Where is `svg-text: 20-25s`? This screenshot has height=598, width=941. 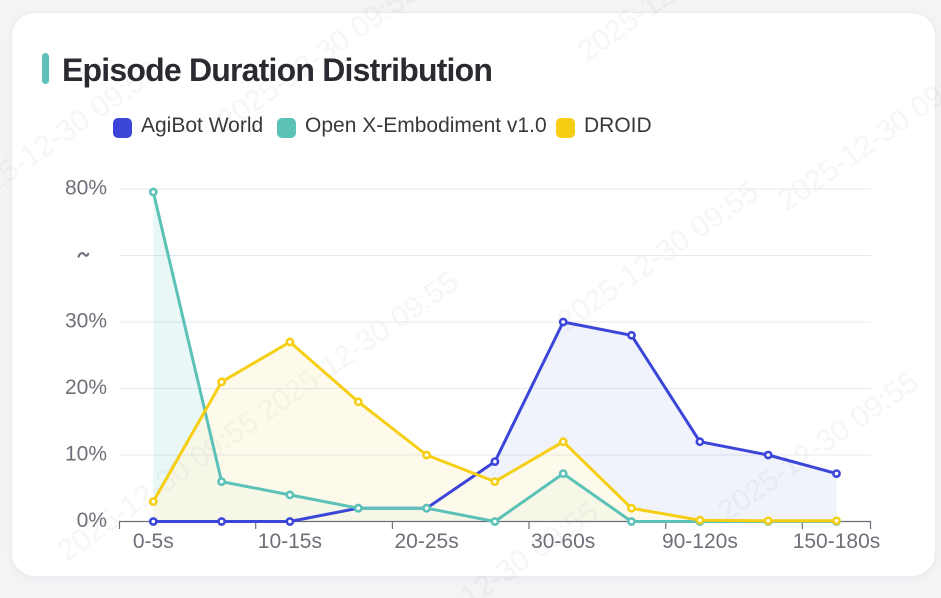 svg-text: 20-25s is located at coordinates (426, 541).